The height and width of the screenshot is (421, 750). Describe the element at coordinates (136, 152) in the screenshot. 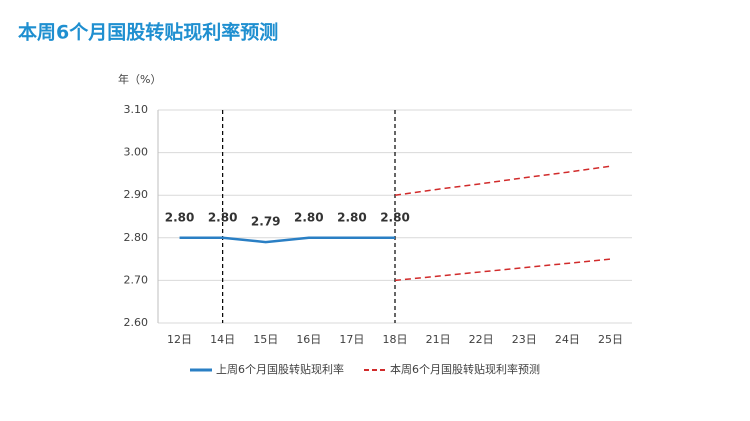

I see `y-tick-label: 3.00` at that location.